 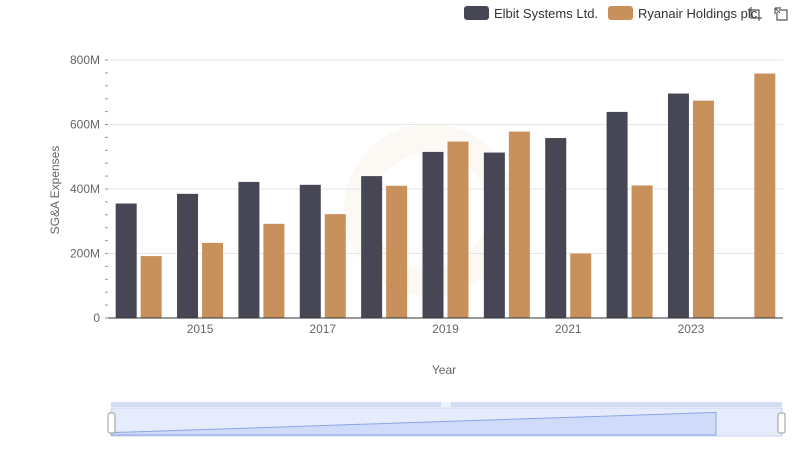 I want to click on bar-elbit-2022, so click(x=617, y=214).